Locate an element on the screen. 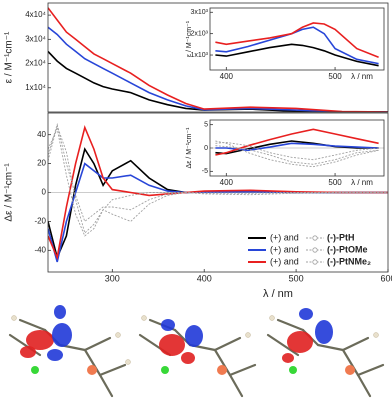 The image size is (392, 399). y-tick-label: 3x10⁴ is located at coordinates (35, 38).